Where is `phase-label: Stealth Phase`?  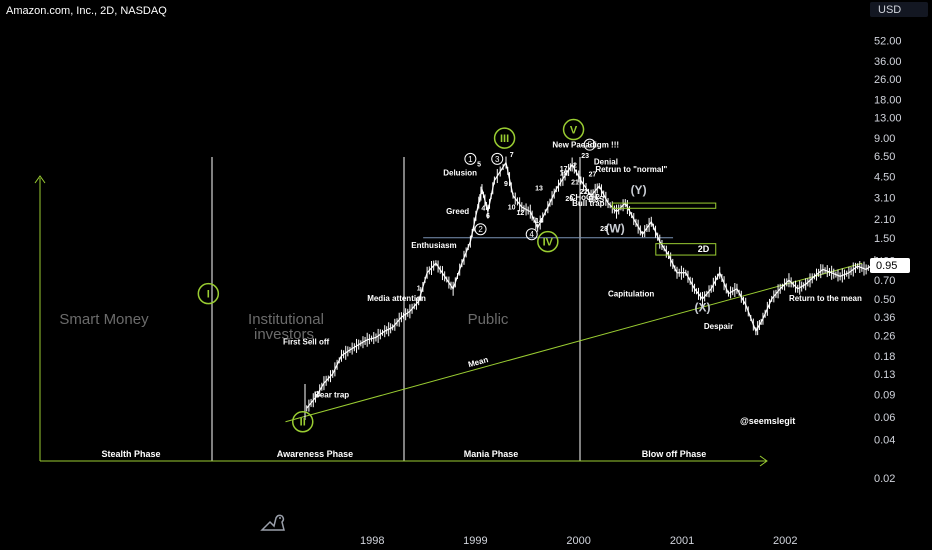 phase-label: Stealth Phase is located at coordinates (130, 454).